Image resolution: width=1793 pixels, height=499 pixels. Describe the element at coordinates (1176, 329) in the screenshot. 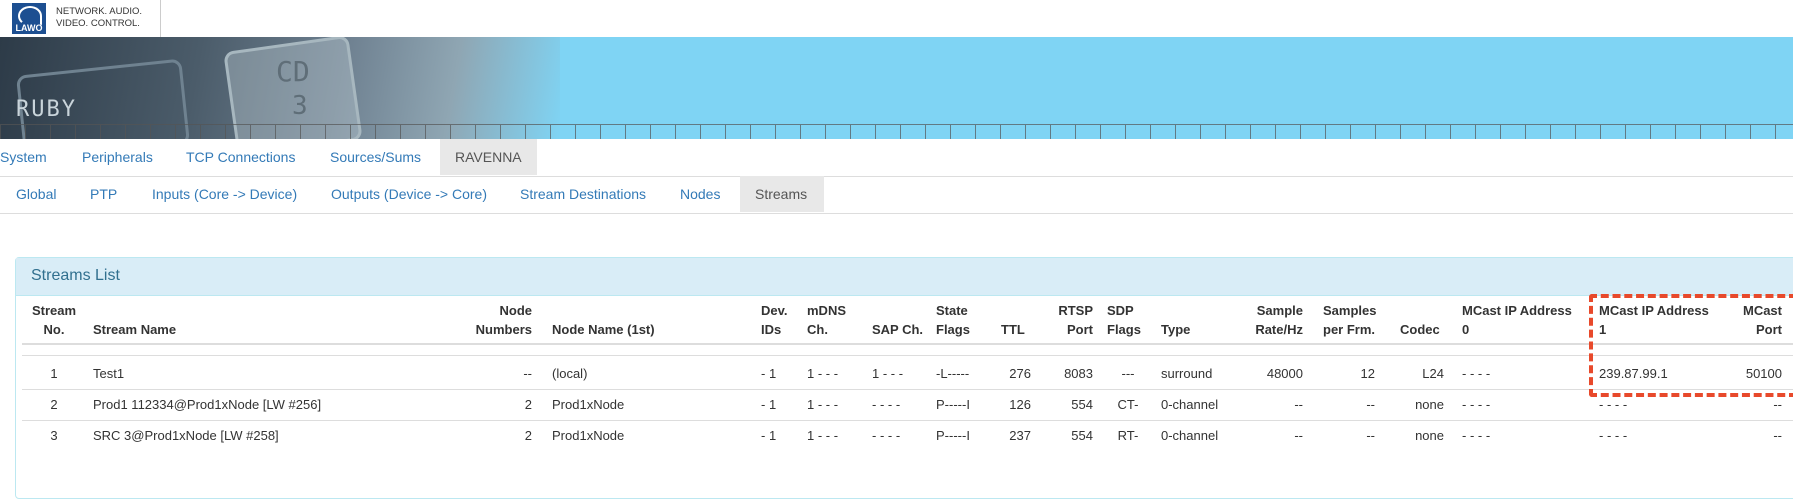

I see `header-line: Type` at that location.